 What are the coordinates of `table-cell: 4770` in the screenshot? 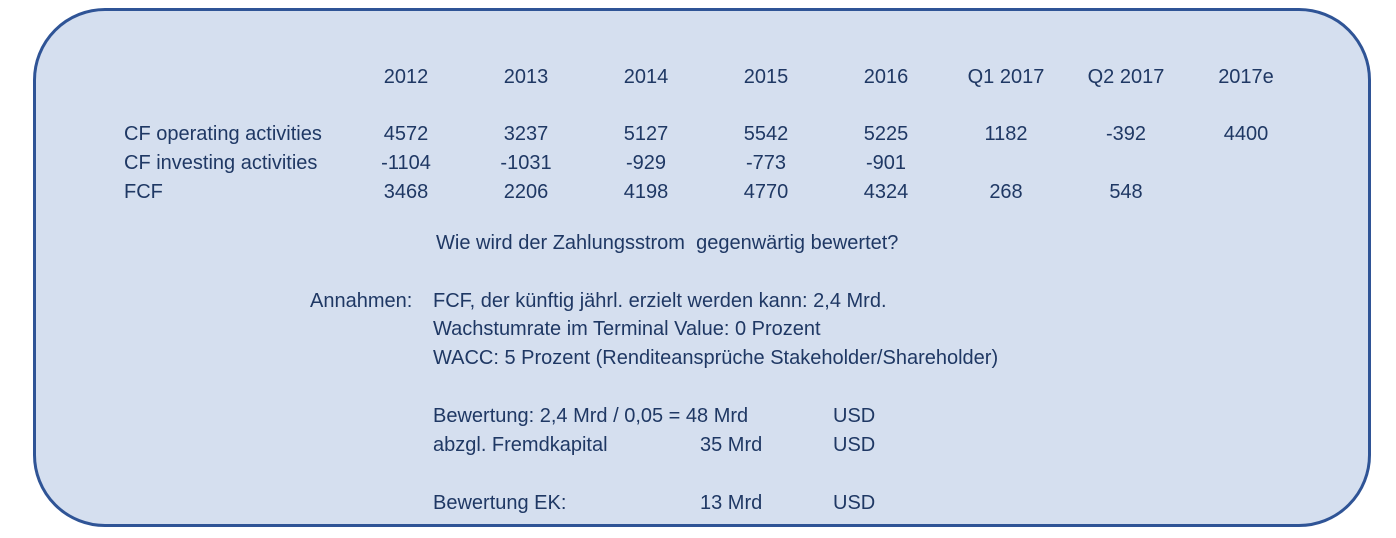 It's located at (766, 192).